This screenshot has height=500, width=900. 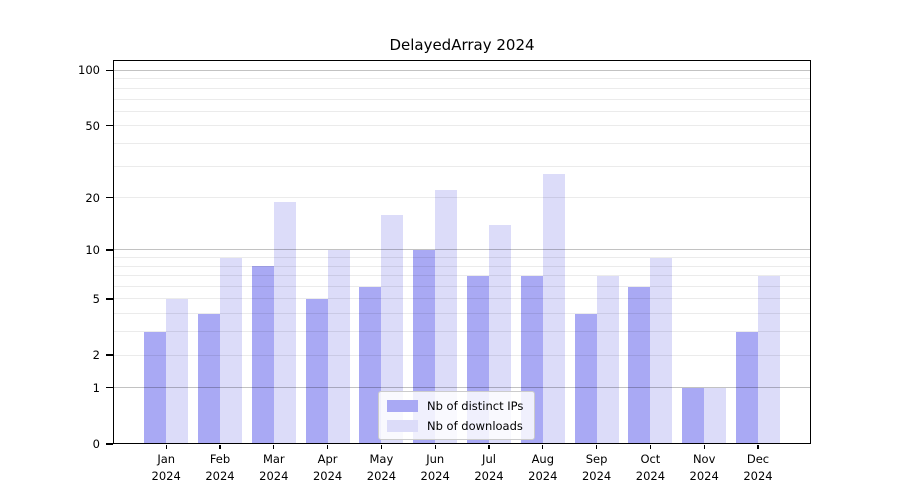 I want to click on bar-distinct-ips-dec, so click(x=747, y=387).